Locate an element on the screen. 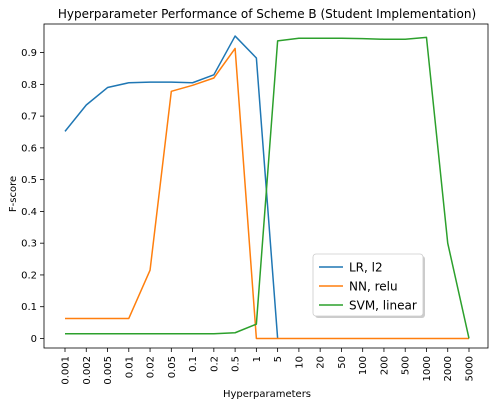 The height and width of the screenshot is (405, 497). y-tick-label: 0.3 is located at coordinates (29, 244).